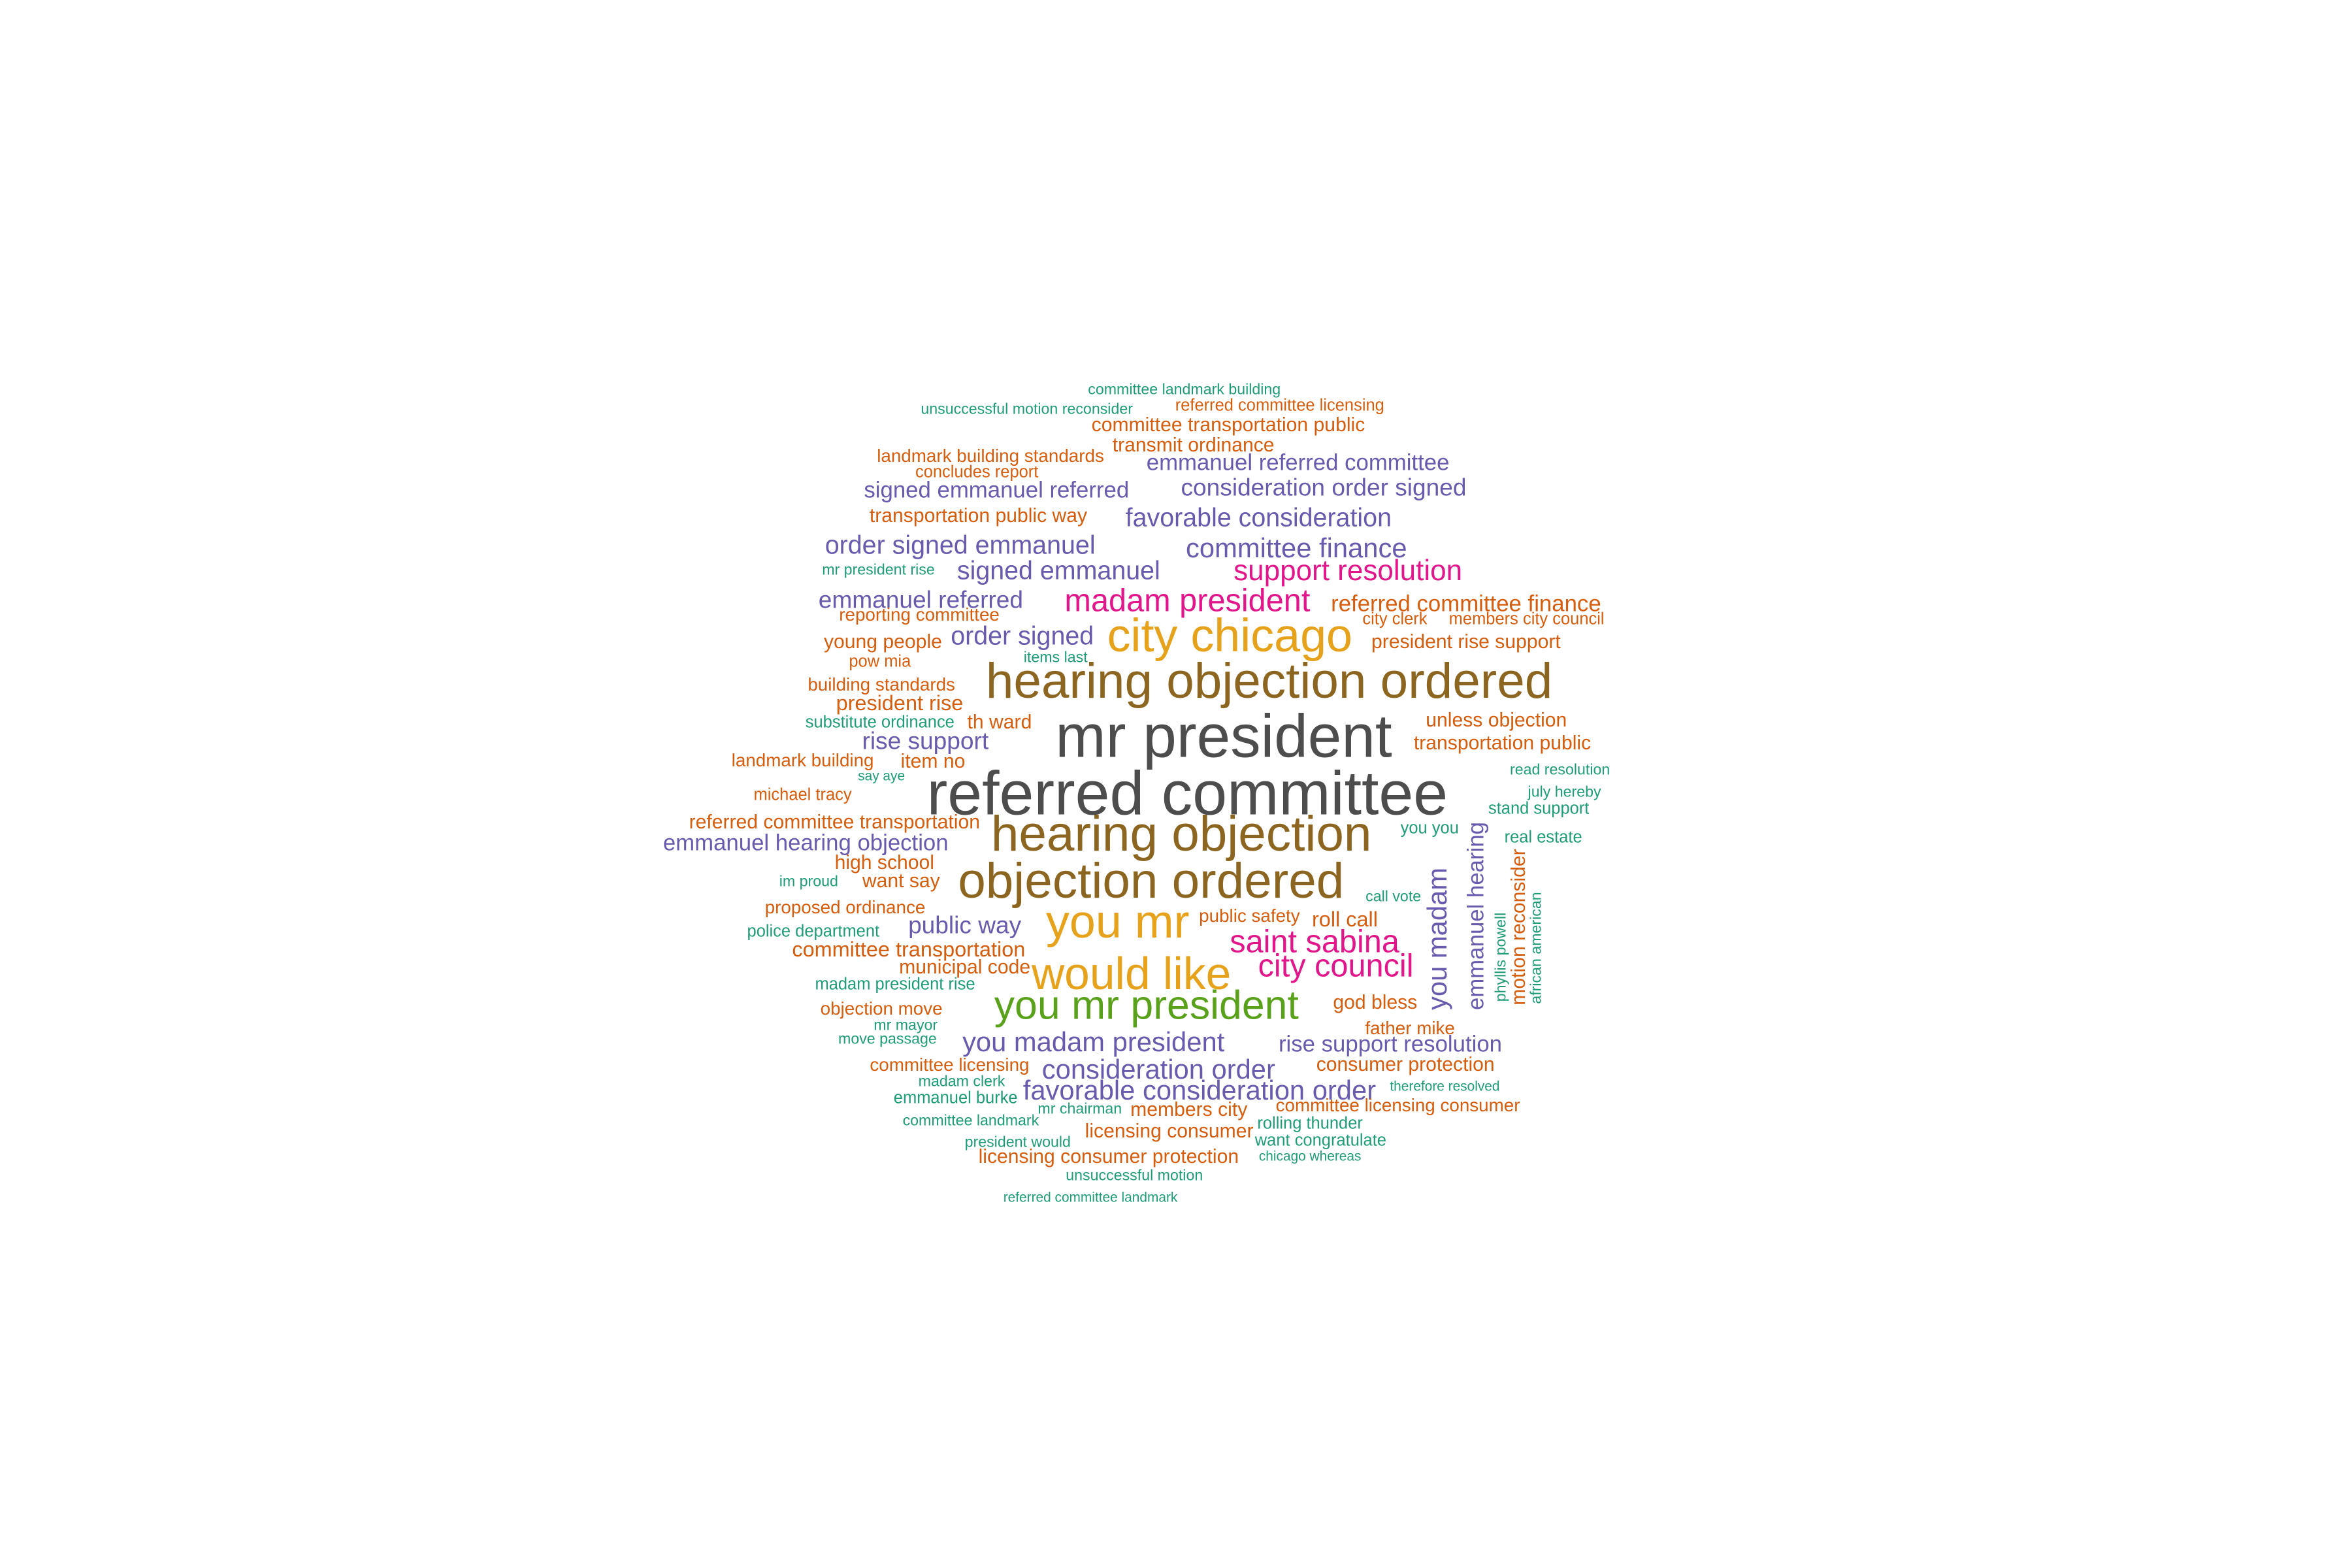  Describe the element at coordinates (1564, 791) in the screenshot. I see `word-july-hereby: july hereby` at that location.